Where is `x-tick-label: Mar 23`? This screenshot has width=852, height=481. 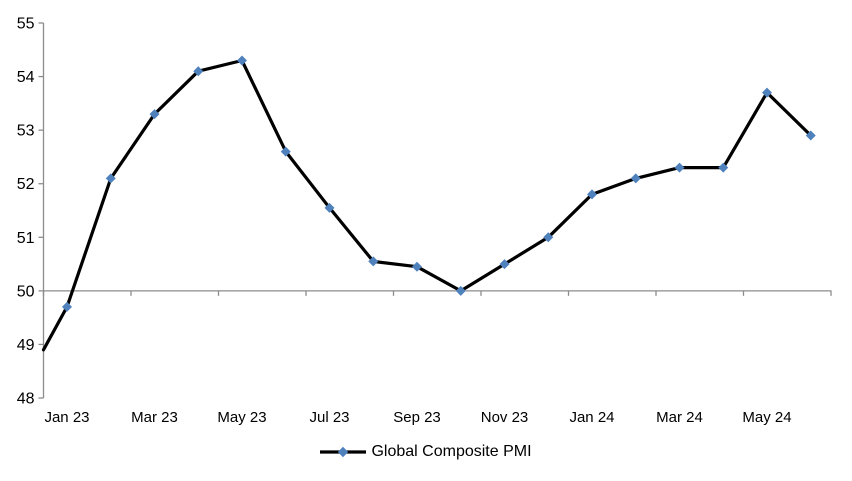
x-tick-label: Mar 23 is located at coordinates (154, 417).